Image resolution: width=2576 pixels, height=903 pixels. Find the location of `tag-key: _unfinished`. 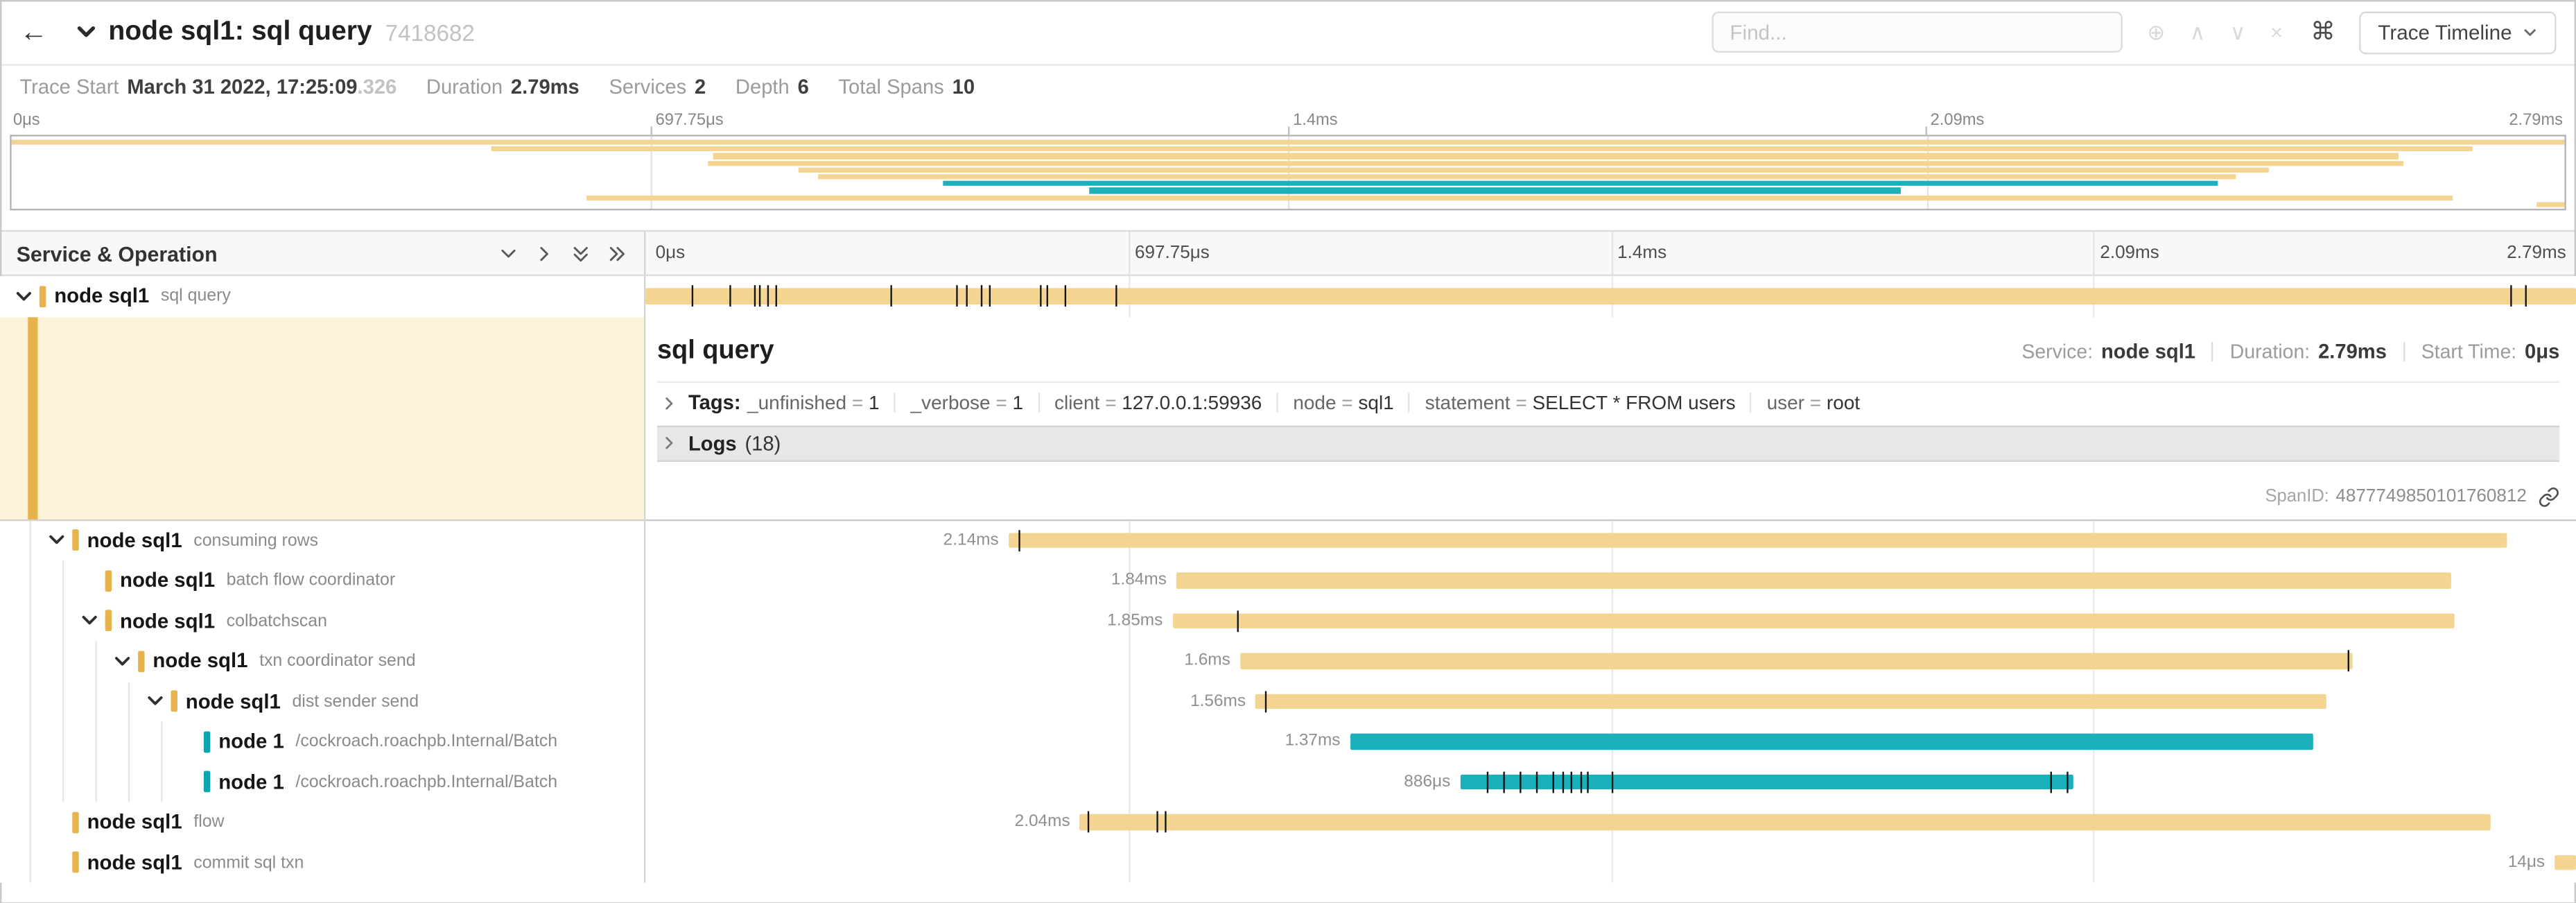

tag-key: _unfinished is located at coordinates (797, 403).